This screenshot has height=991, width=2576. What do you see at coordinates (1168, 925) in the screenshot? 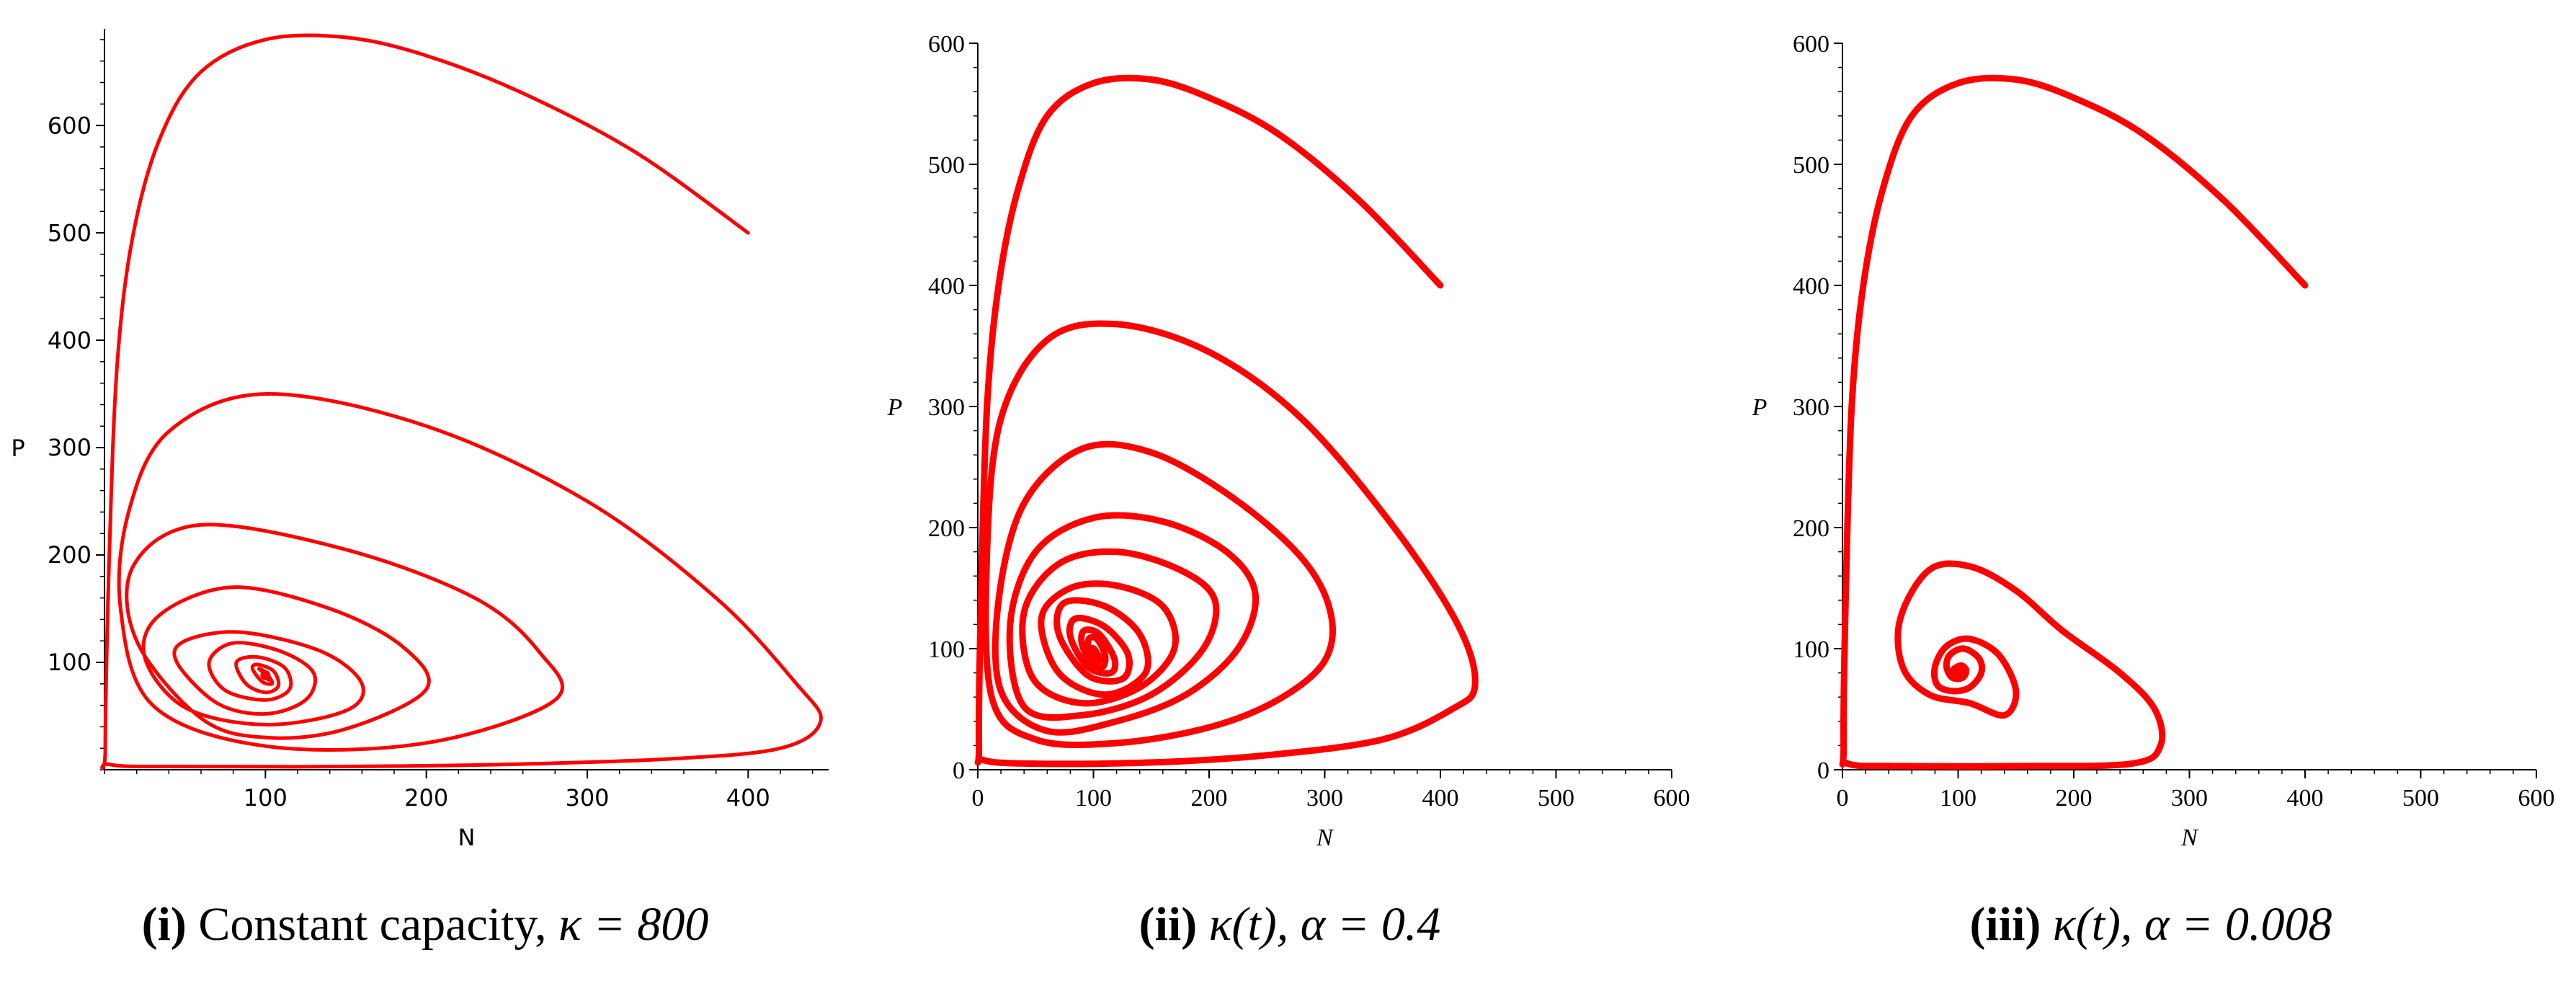
I see `caption-label: (ii)` at bounding box center [1168, 925].